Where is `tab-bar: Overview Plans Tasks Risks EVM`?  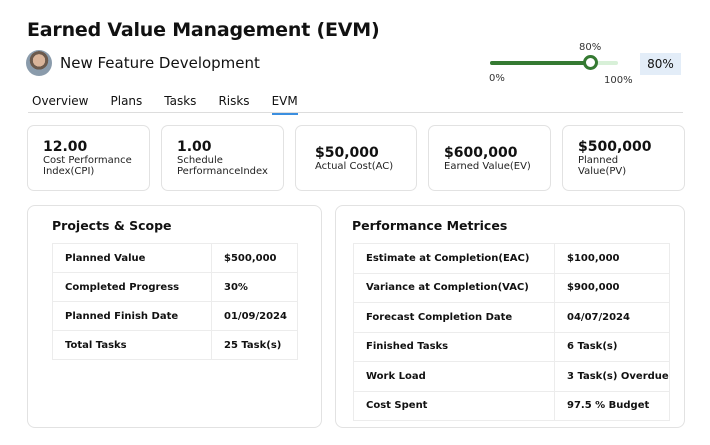 tab-bar: Overview Plans Tasks Risks EVM is located at coordinates (176, 104).